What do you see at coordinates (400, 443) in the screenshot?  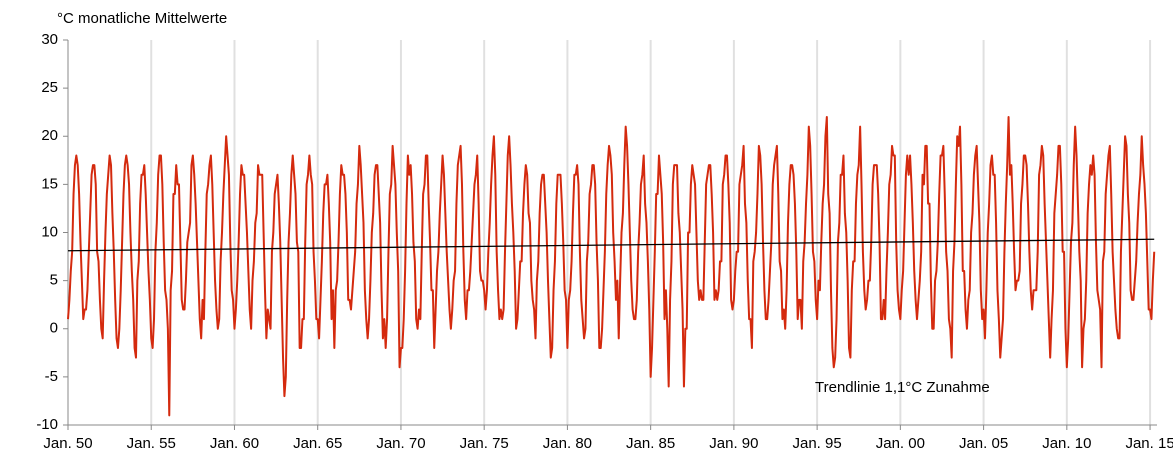 I see `x-tick-label: Jan. 70` at bounding box center [400, 443].